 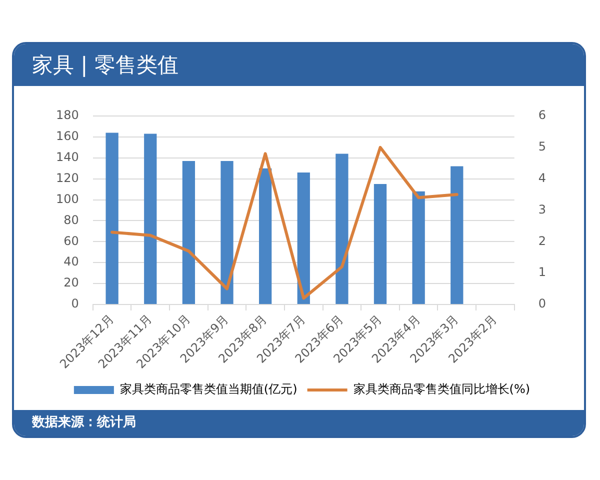 I want to click on y2-tick-label: 1, so click(x=542, y=272).